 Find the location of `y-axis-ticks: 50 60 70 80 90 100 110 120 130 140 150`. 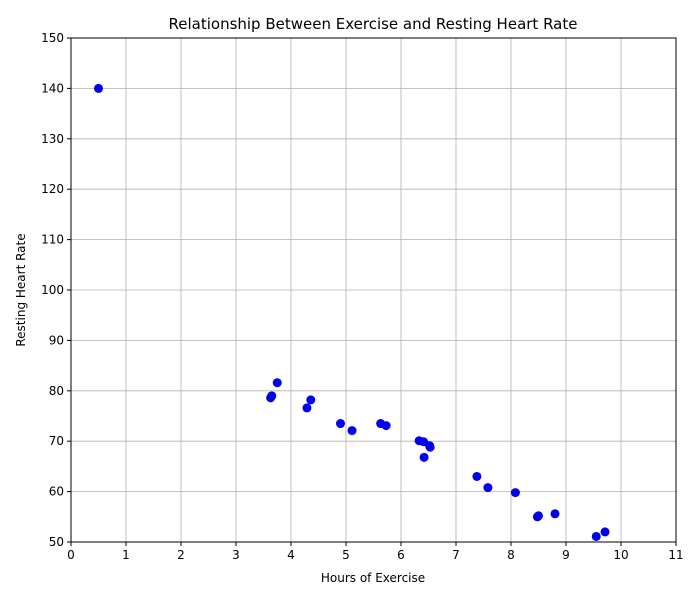

y-axis-ticks: 50 60 70 80 90 100 110 120 130 140 150 is located at coordinates (56, 290).